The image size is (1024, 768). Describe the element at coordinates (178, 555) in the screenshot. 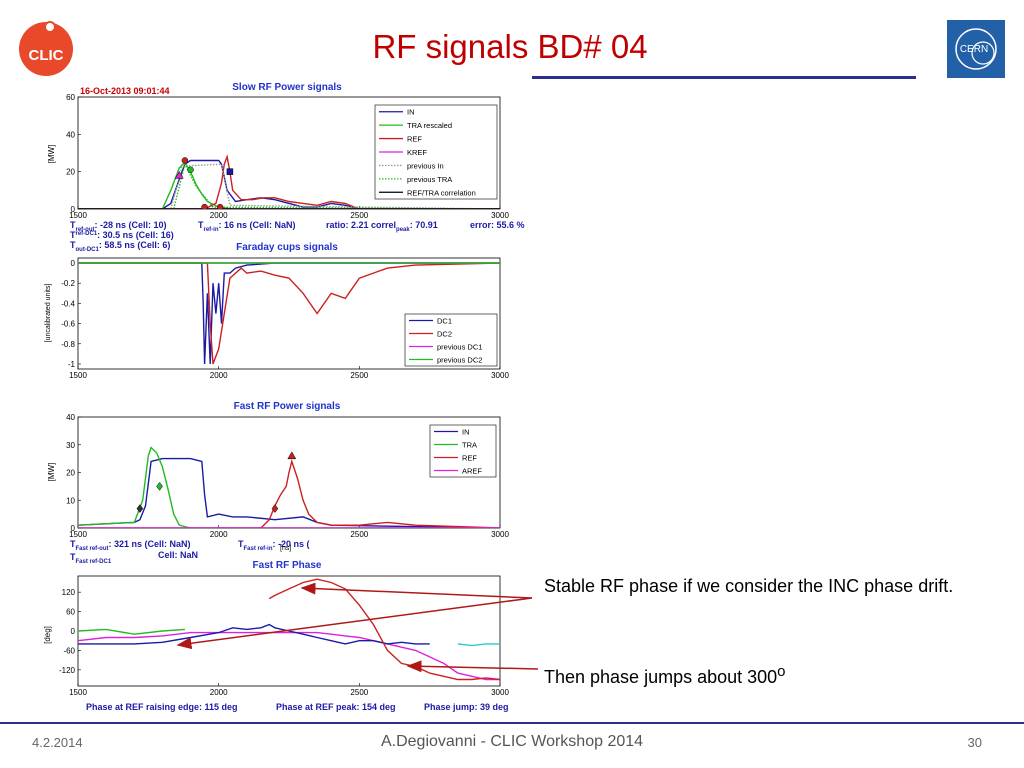

I see `t5-cell: Cell: NaN` at that location.